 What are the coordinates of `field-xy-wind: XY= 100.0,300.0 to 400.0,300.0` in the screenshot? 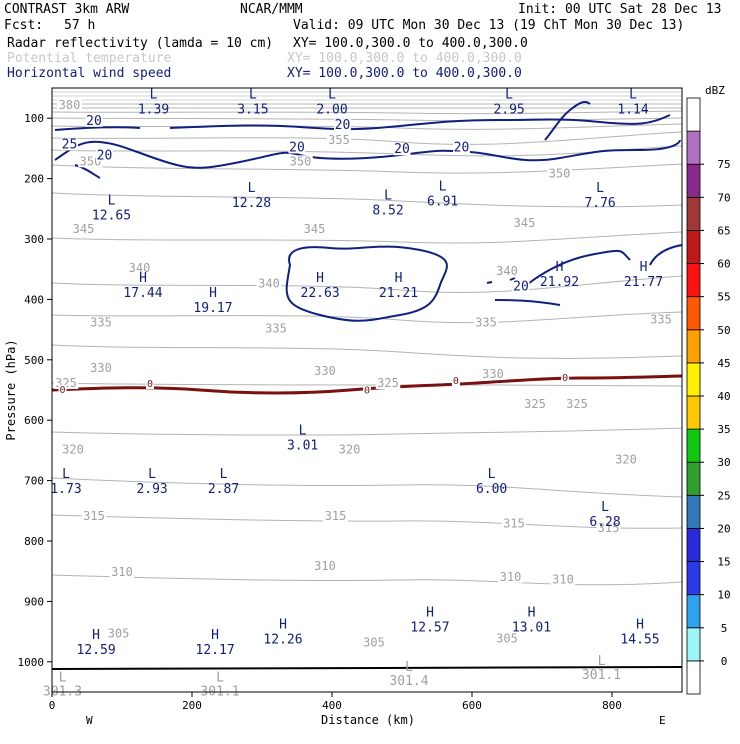 It's located at (404, 73).